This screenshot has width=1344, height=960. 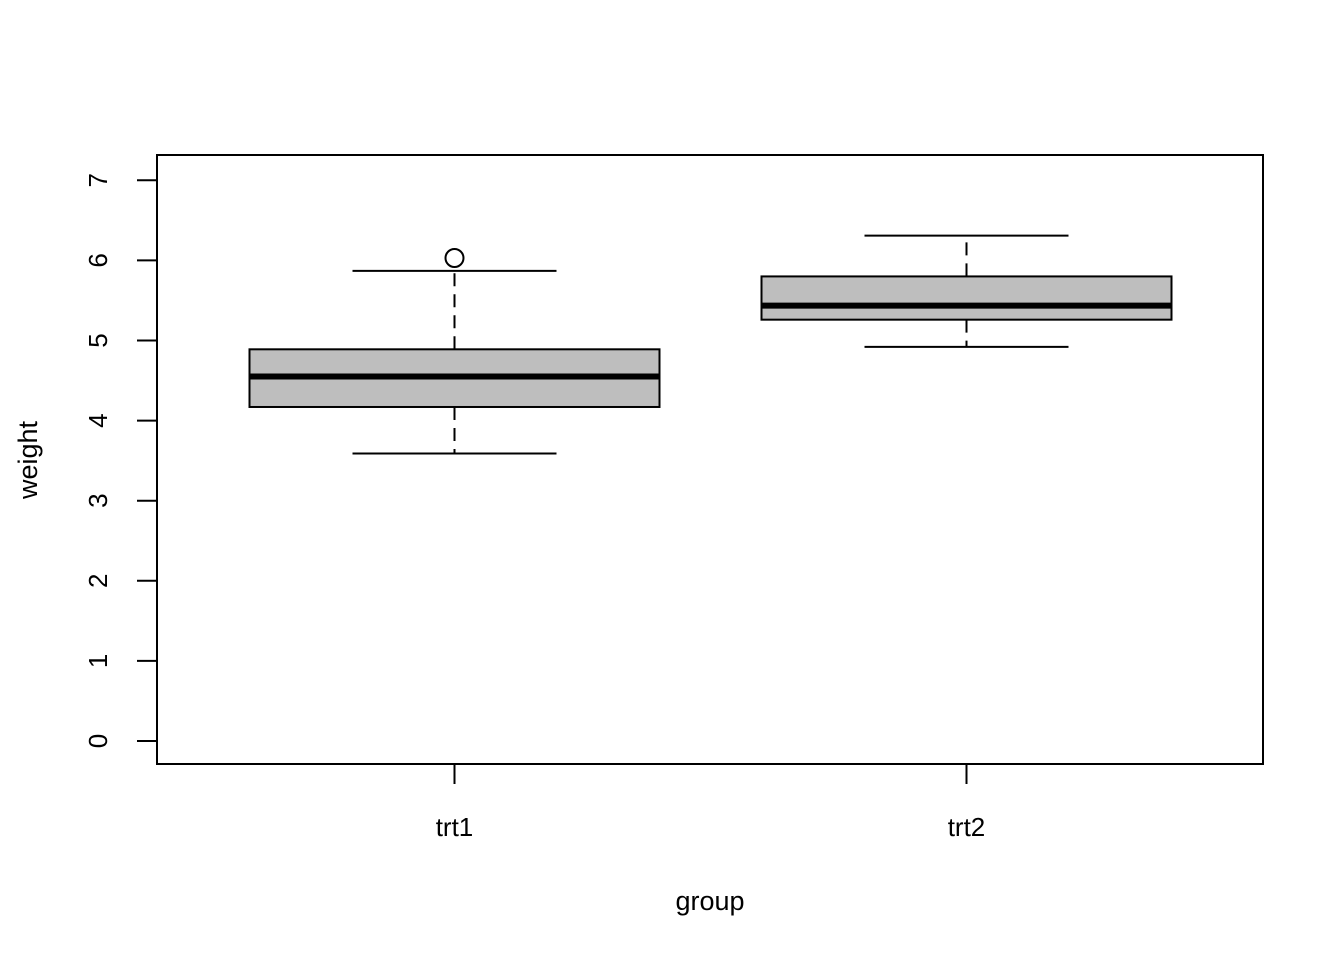 What do you see at coordinates (98, 661) in the screenshot?
I see `y-tick-label: 1` at bounding box center [98, 661].